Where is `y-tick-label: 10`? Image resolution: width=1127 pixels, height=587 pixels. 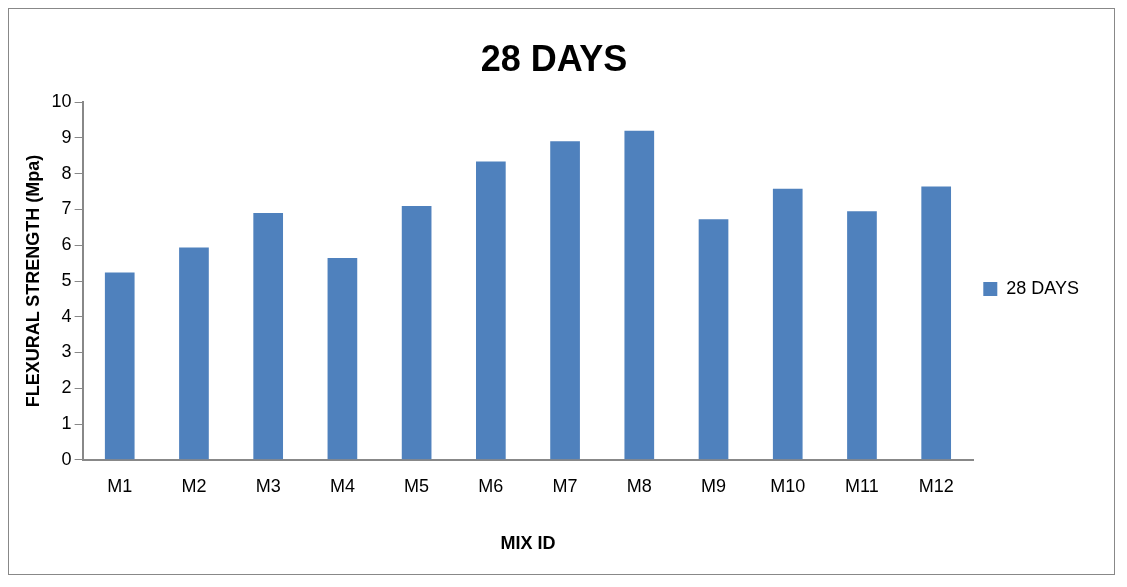
y-tick-label: 10 is located at coordinates (61, 101).